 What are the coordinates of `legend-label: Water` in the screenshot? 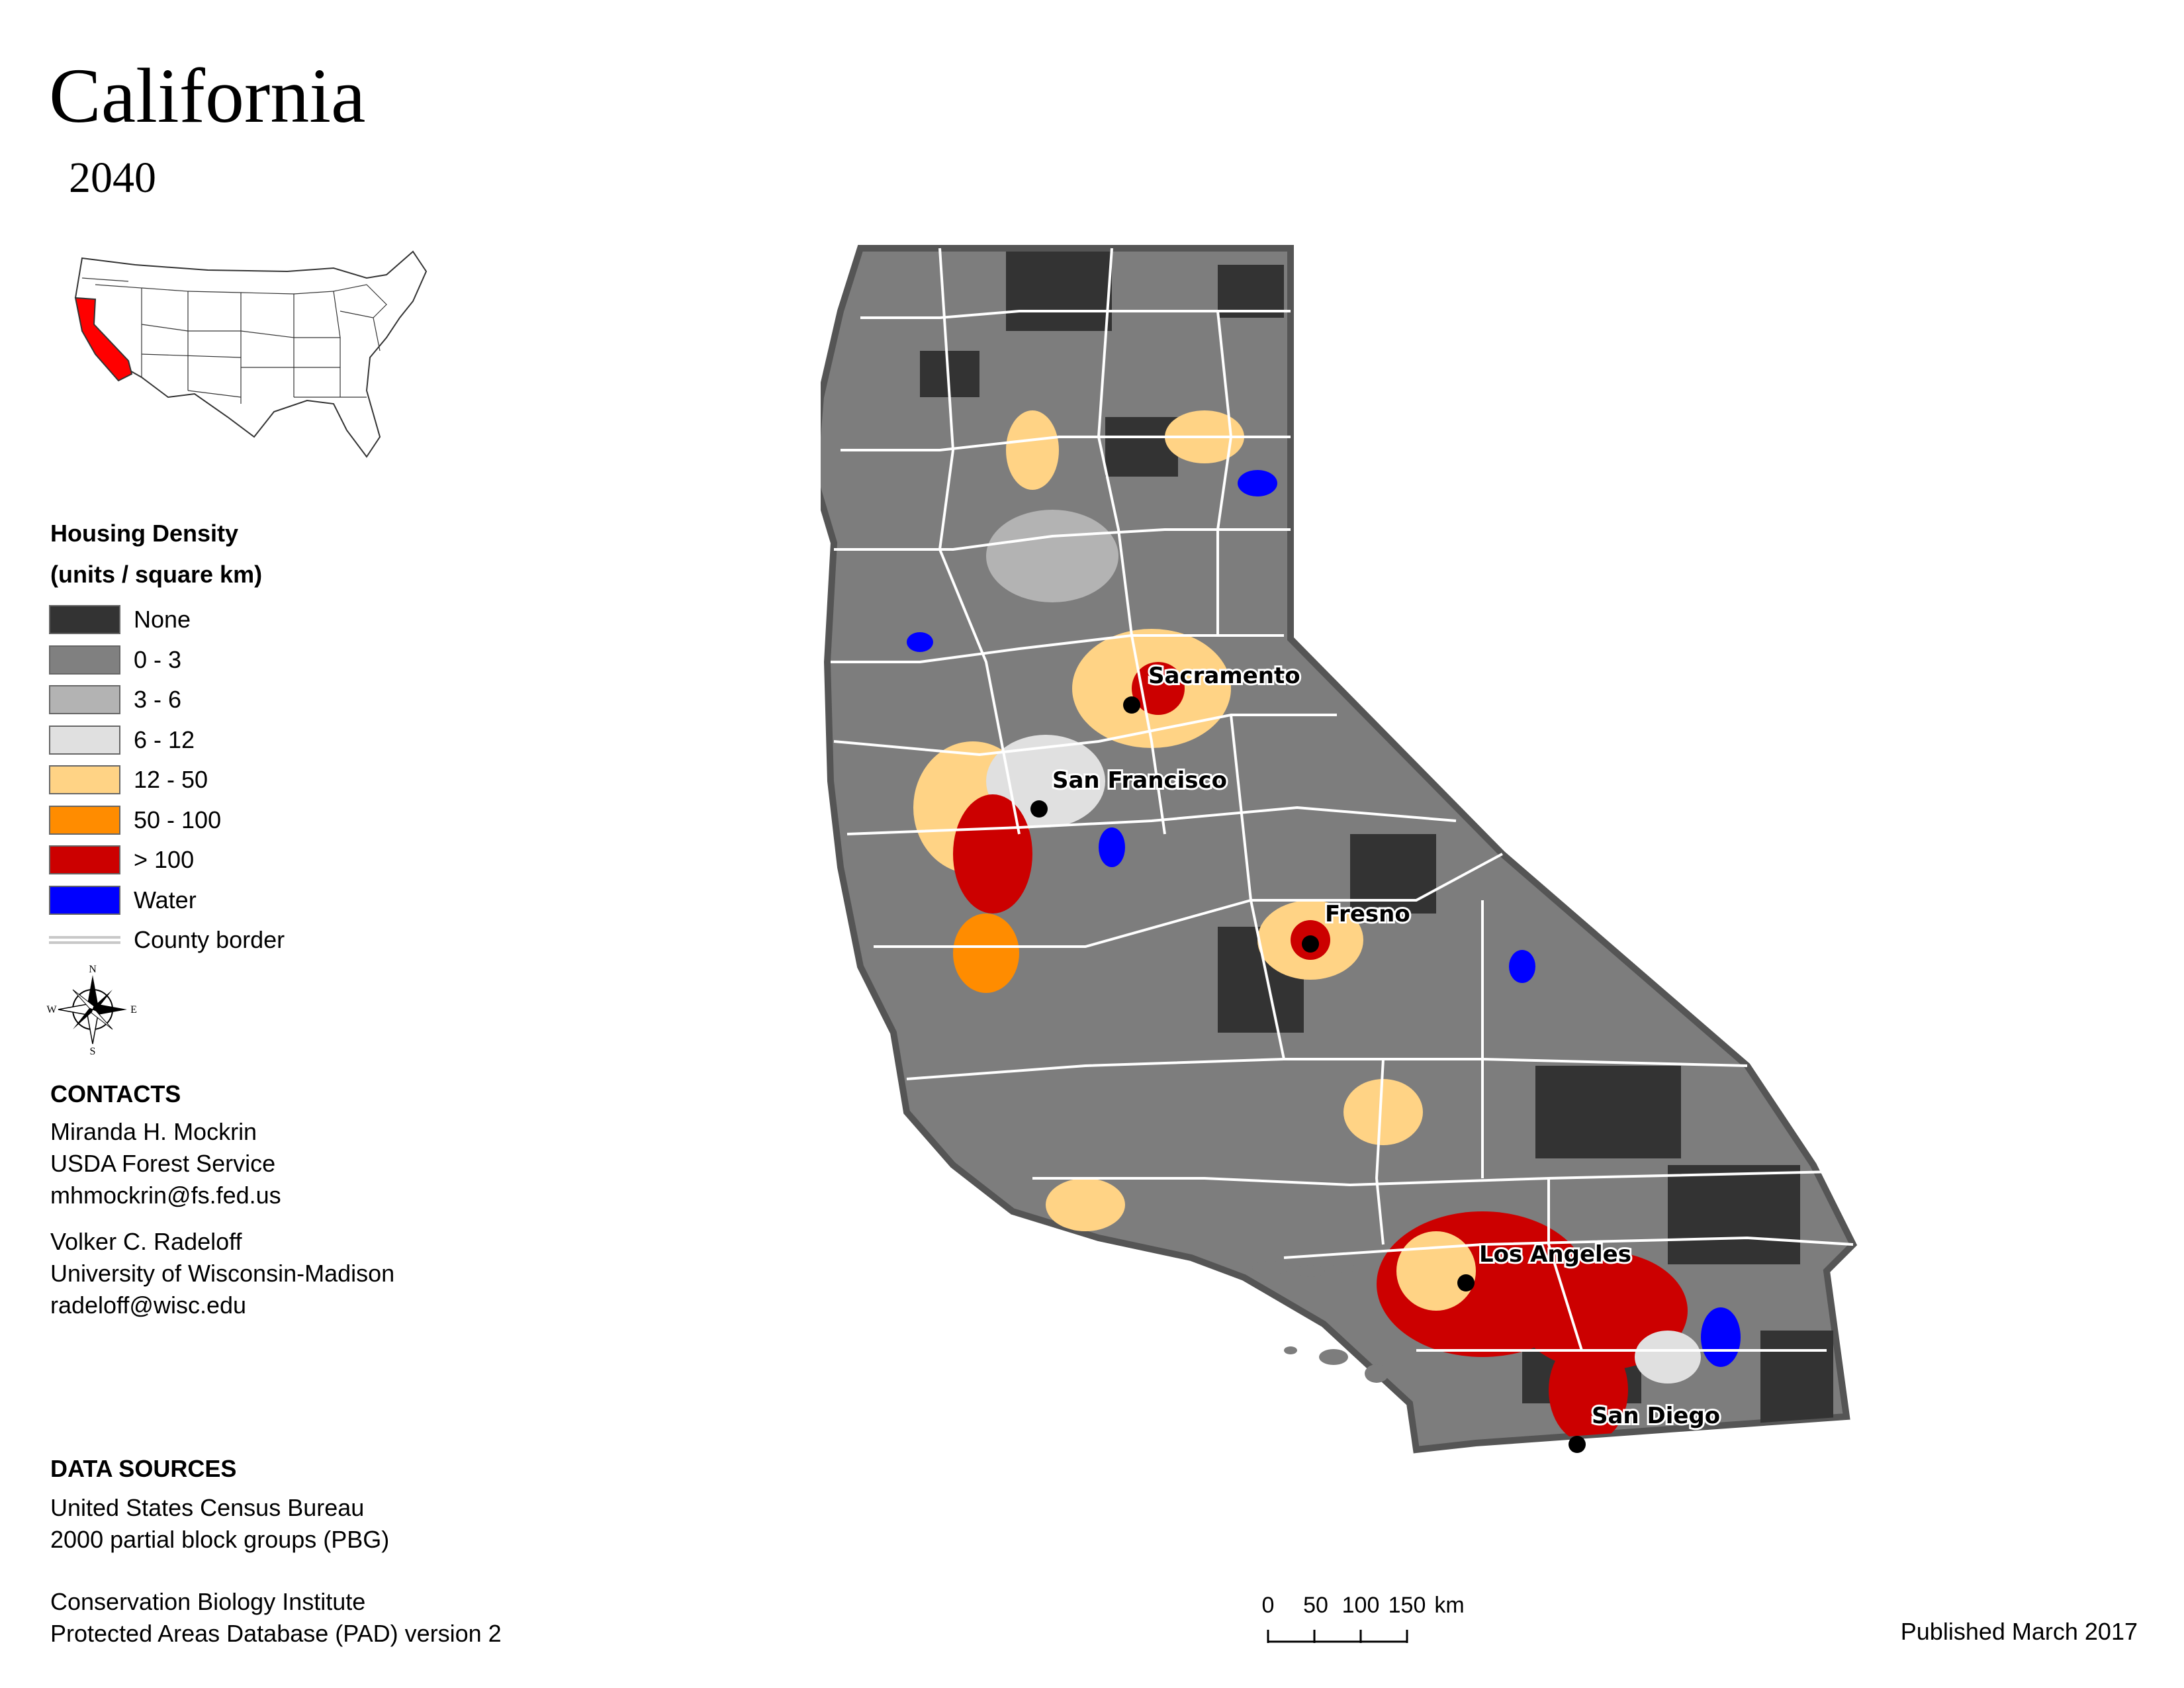 It's located at (165, 900).